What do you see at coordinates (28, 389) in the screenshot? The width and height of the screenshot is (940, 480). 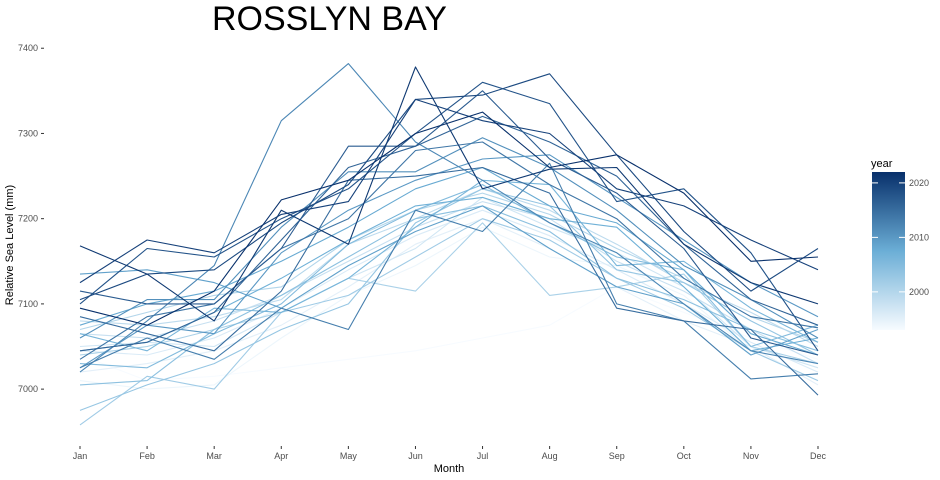 I see `y-tick-label: 7000` at bounding box center [28, 389].